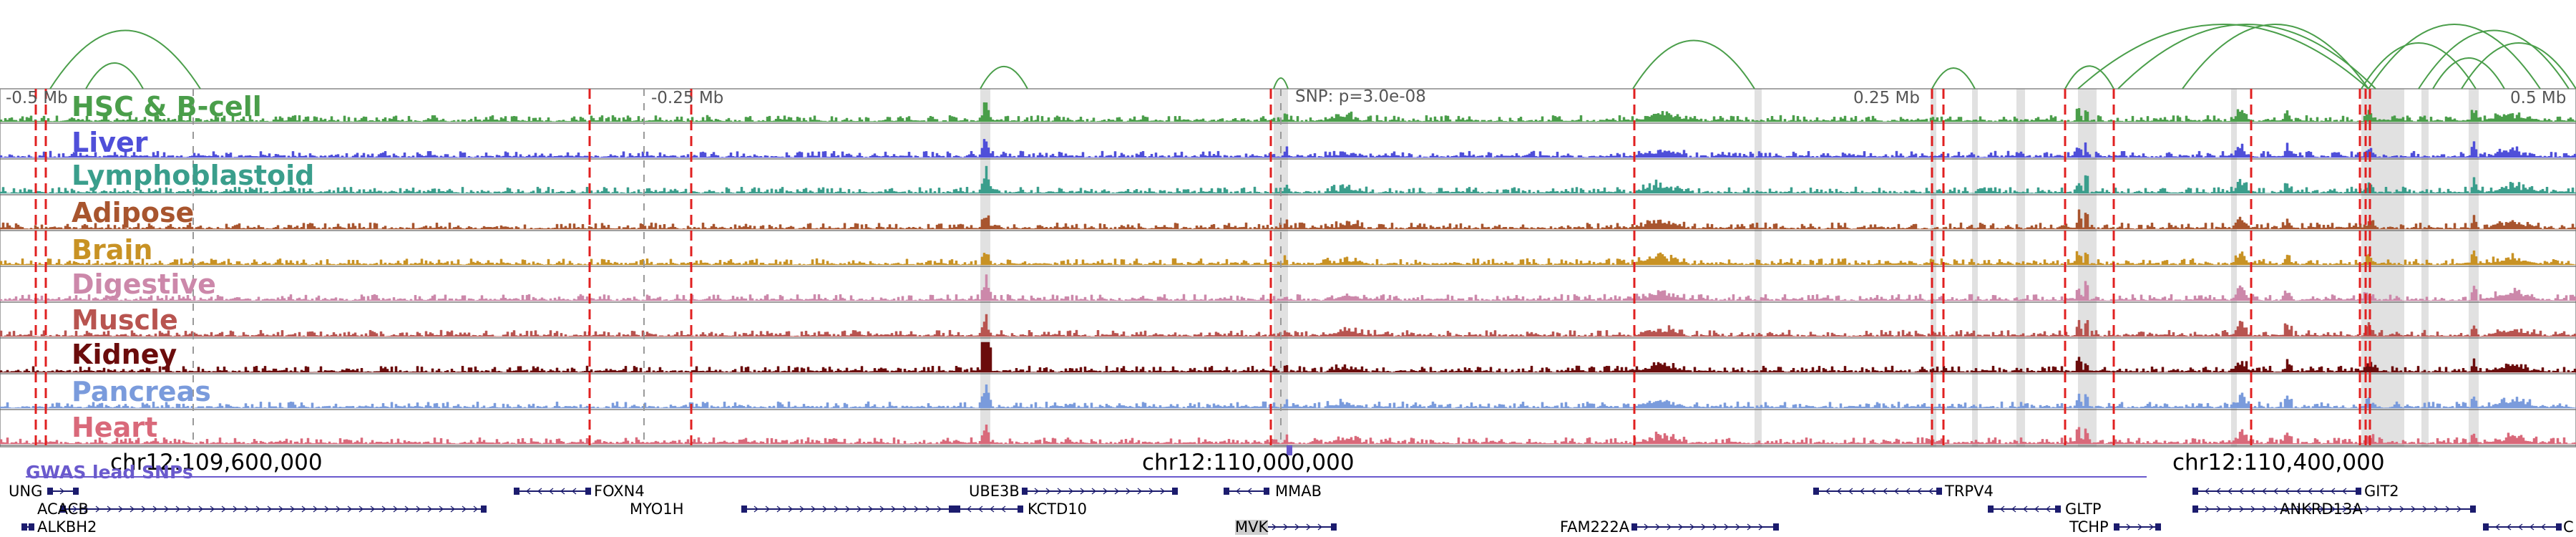  What do you see at coordinates (2089, 527) in the screenshot?
I see `gene-label-tchp: TCHP` at bounding box center [2089, 527].